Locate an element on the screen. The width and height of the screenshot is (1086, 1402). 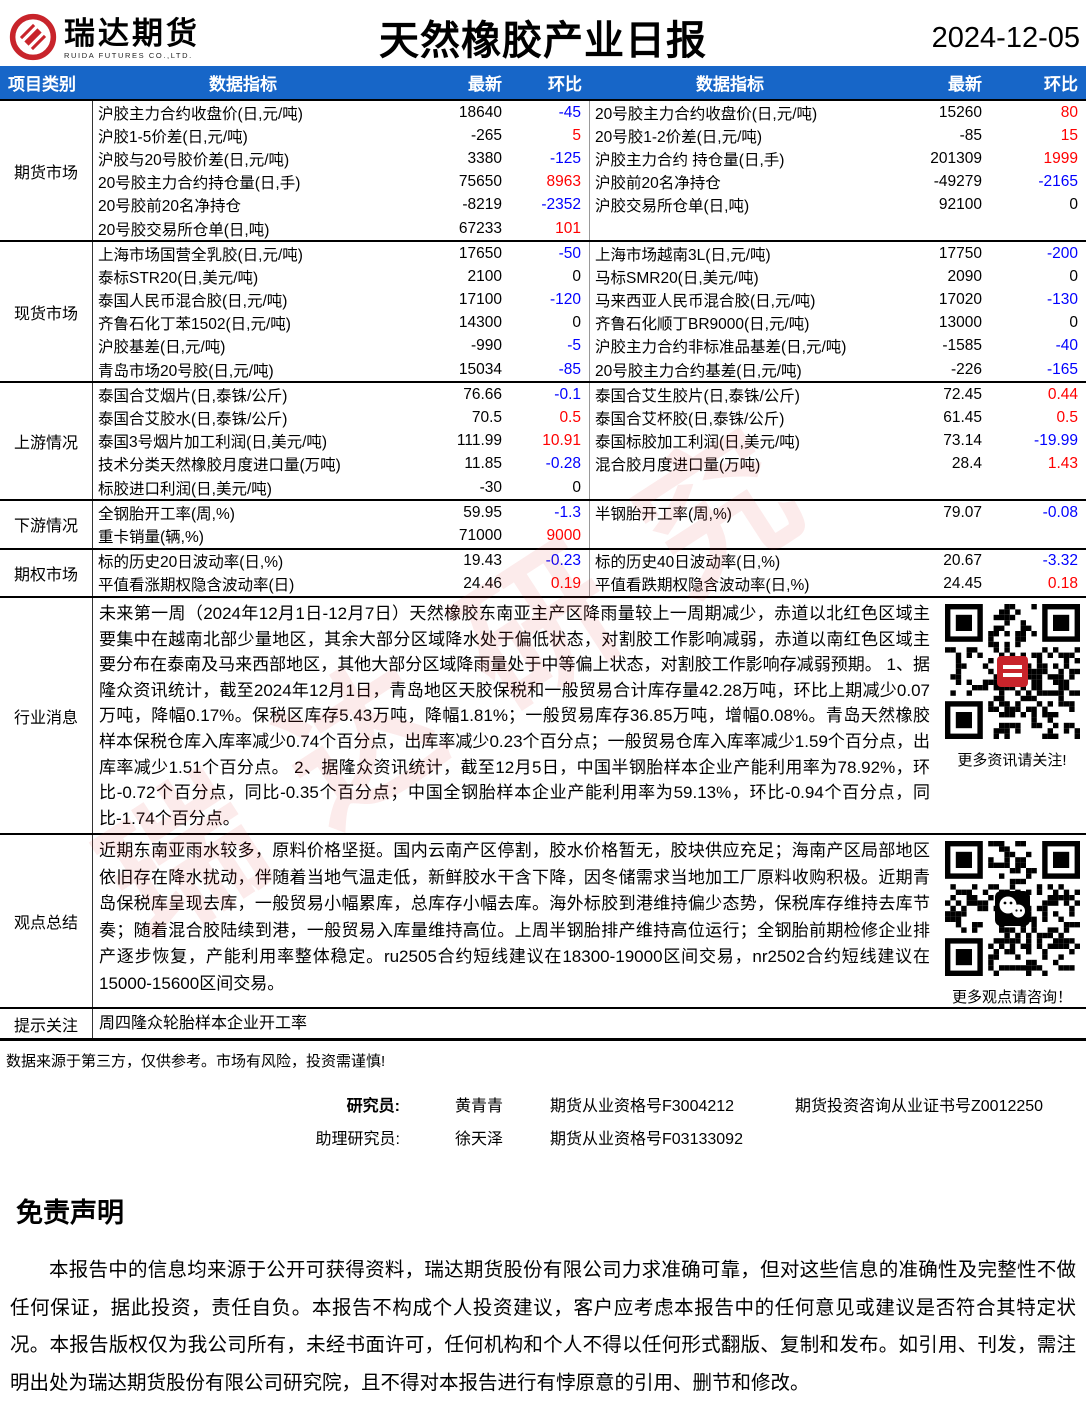
indicator-cell: 沪胶主力合约非标准品基差(日,元/吨) is located at coordinates (721, 348).